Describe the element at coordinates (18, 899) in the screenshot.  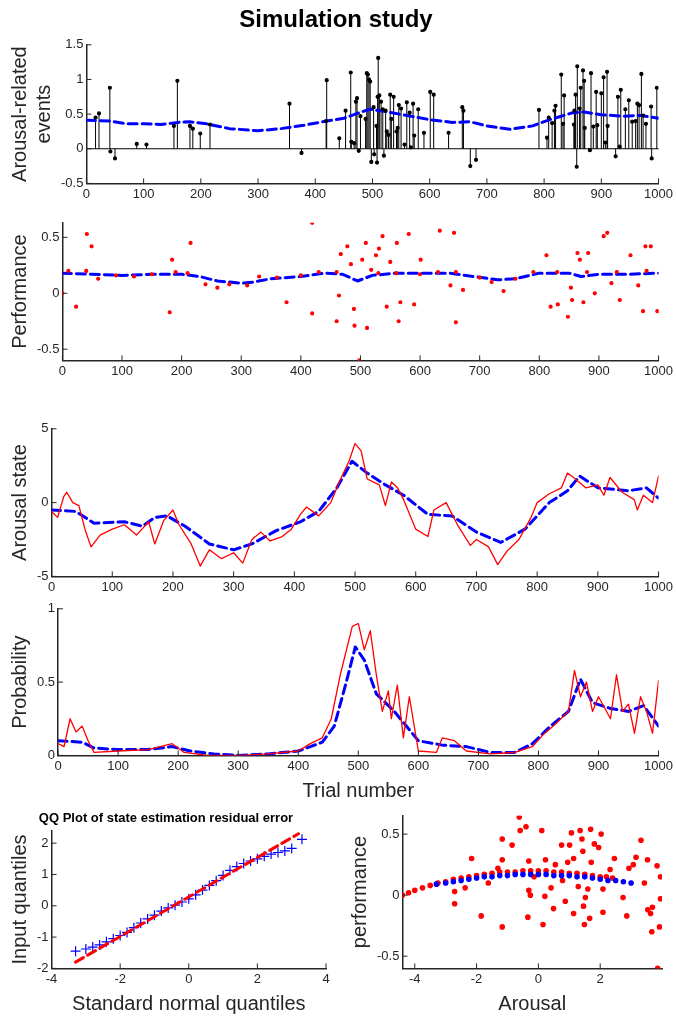
I see `y-axis-title: Input quantiles` at that location.